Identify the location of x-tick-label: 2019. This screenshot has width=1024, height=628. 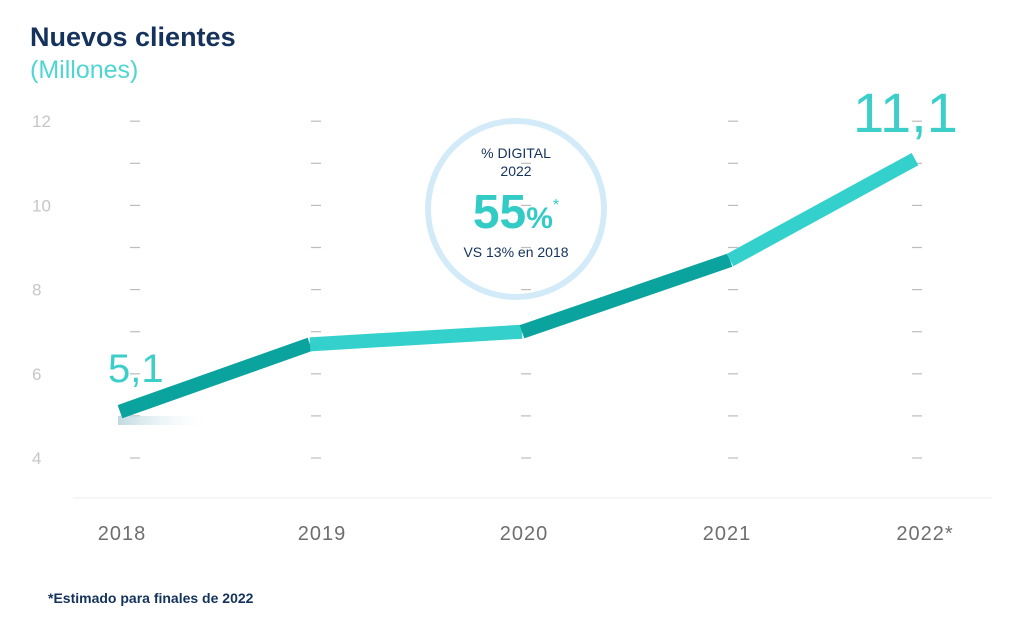
(322, 534).